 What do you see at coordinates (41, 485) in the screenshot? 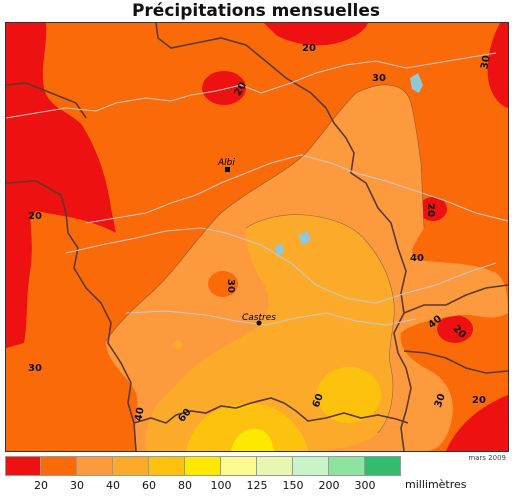
I see `legend-tick-label: 20` at bounding box center [41, 485].